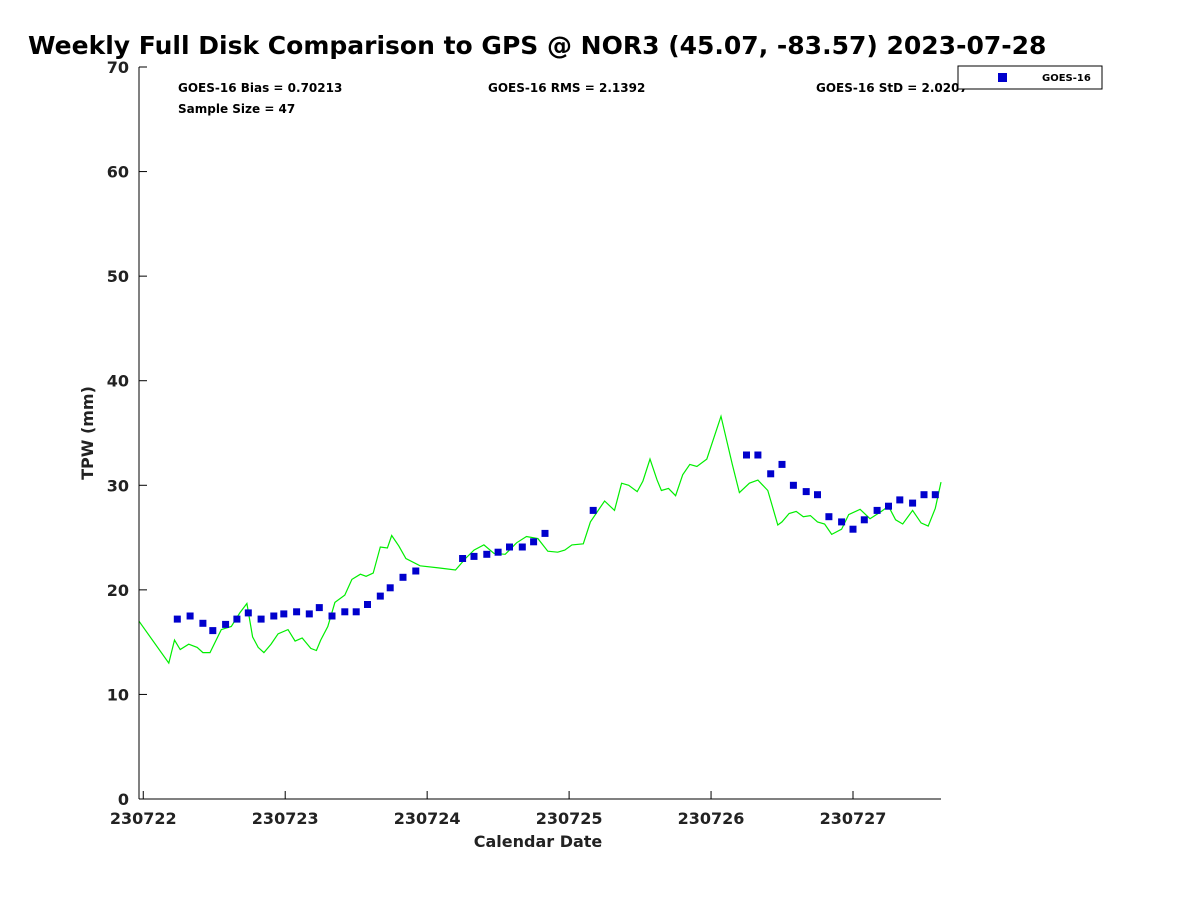  What do you see at coordinates (1066, 78) in the screenshot?
I see `legend-label-goes-16: GOES-16` at bounding box center [1066, 78].